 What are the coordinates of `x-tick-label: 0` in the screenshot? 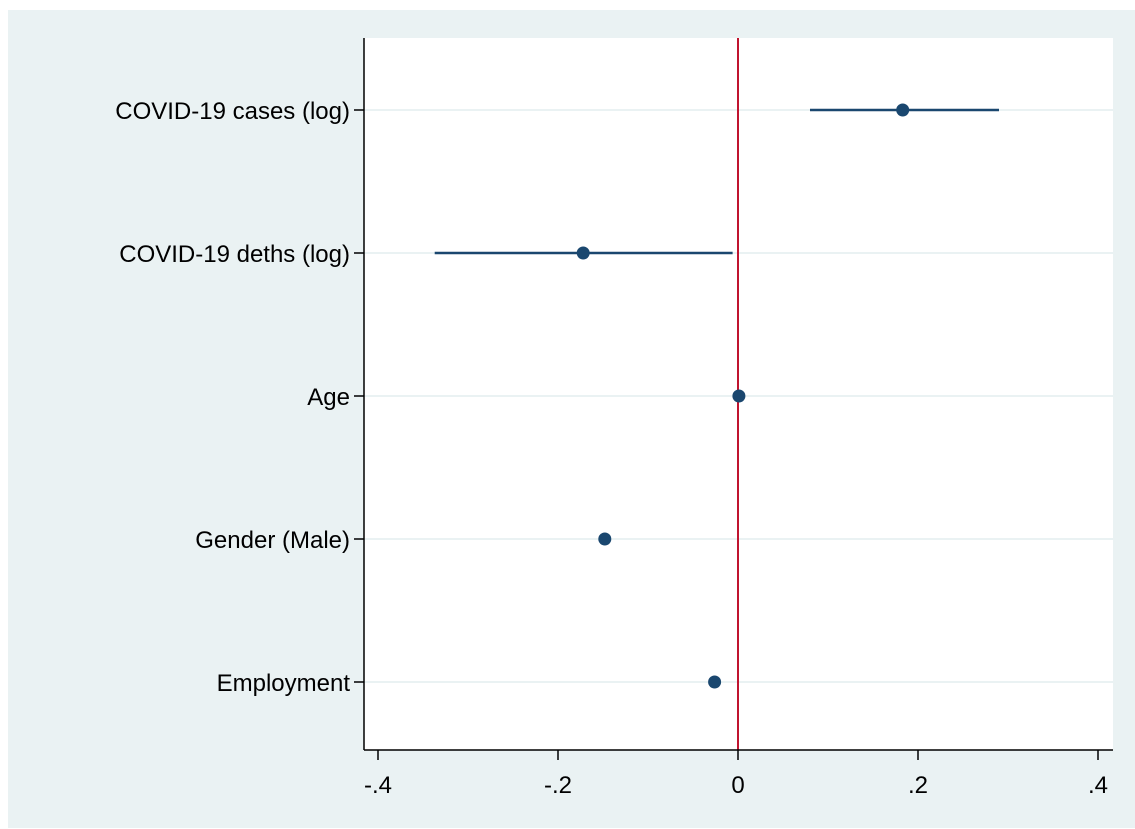 It's located at (737, 785).